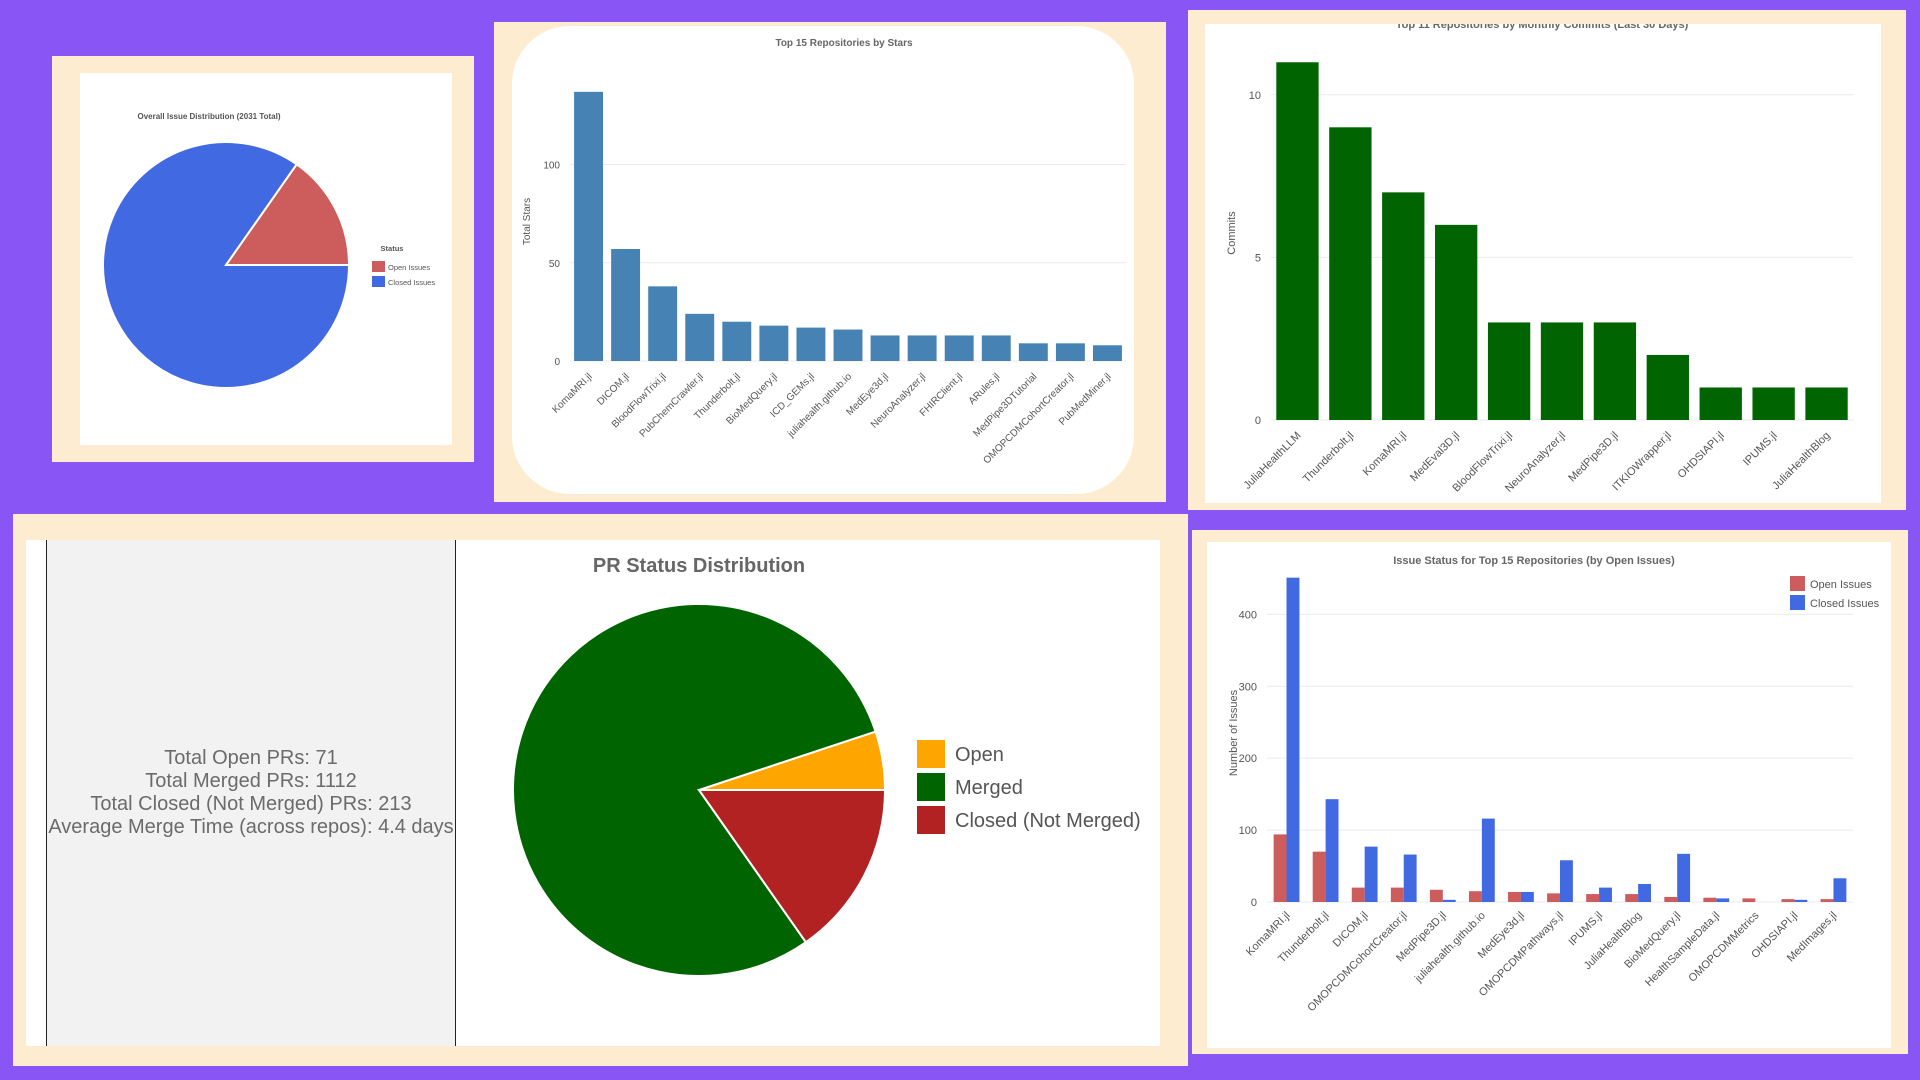 The height and width of the screenshot is (1080, 1920). Describe the element at coordinates (844, 43) in the screenshot. I see `chart-title: Top 15 Repositories by Stars` at that location.